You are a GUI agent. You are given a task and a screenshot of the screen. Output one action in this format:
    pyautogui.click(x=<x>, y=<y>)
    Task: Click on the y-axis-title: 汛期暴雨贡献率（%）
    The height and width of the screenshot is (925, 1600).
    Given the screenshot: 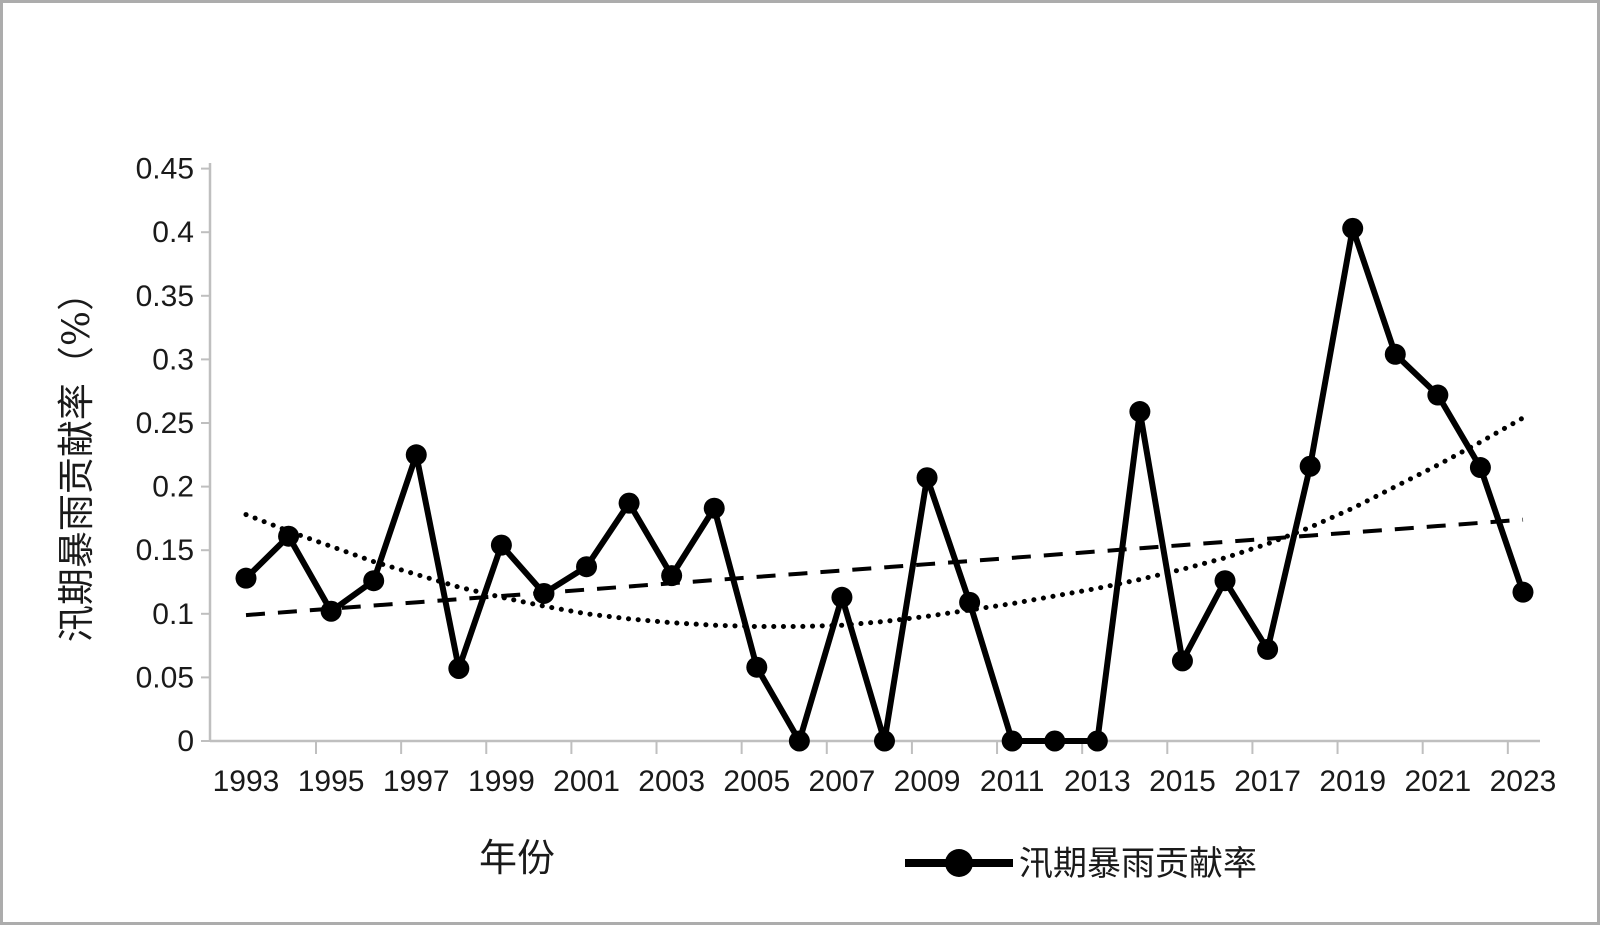 What is the action you would take?
    pyautogui.click(x=76, y=458)
    